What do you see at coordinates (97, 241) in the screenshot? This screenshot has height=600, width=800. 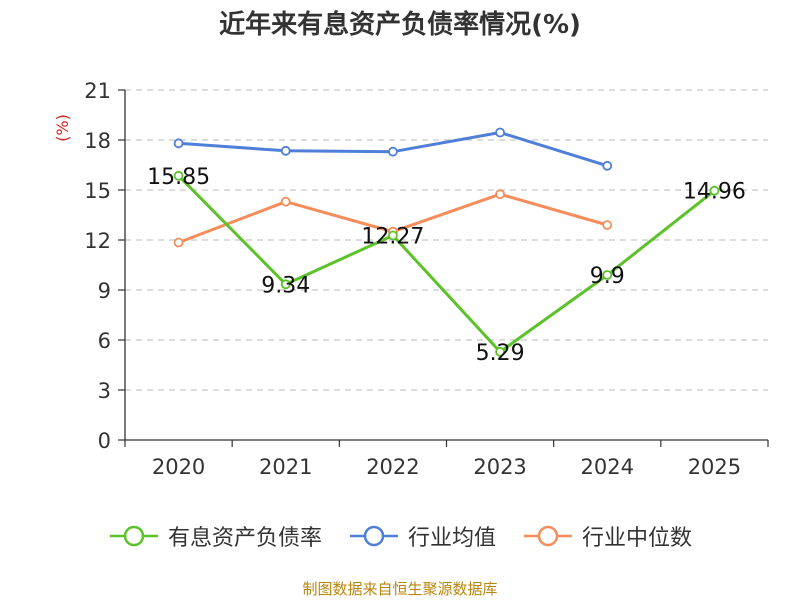 I see `y-tick-label: 12` at bounding box center [97, 241].